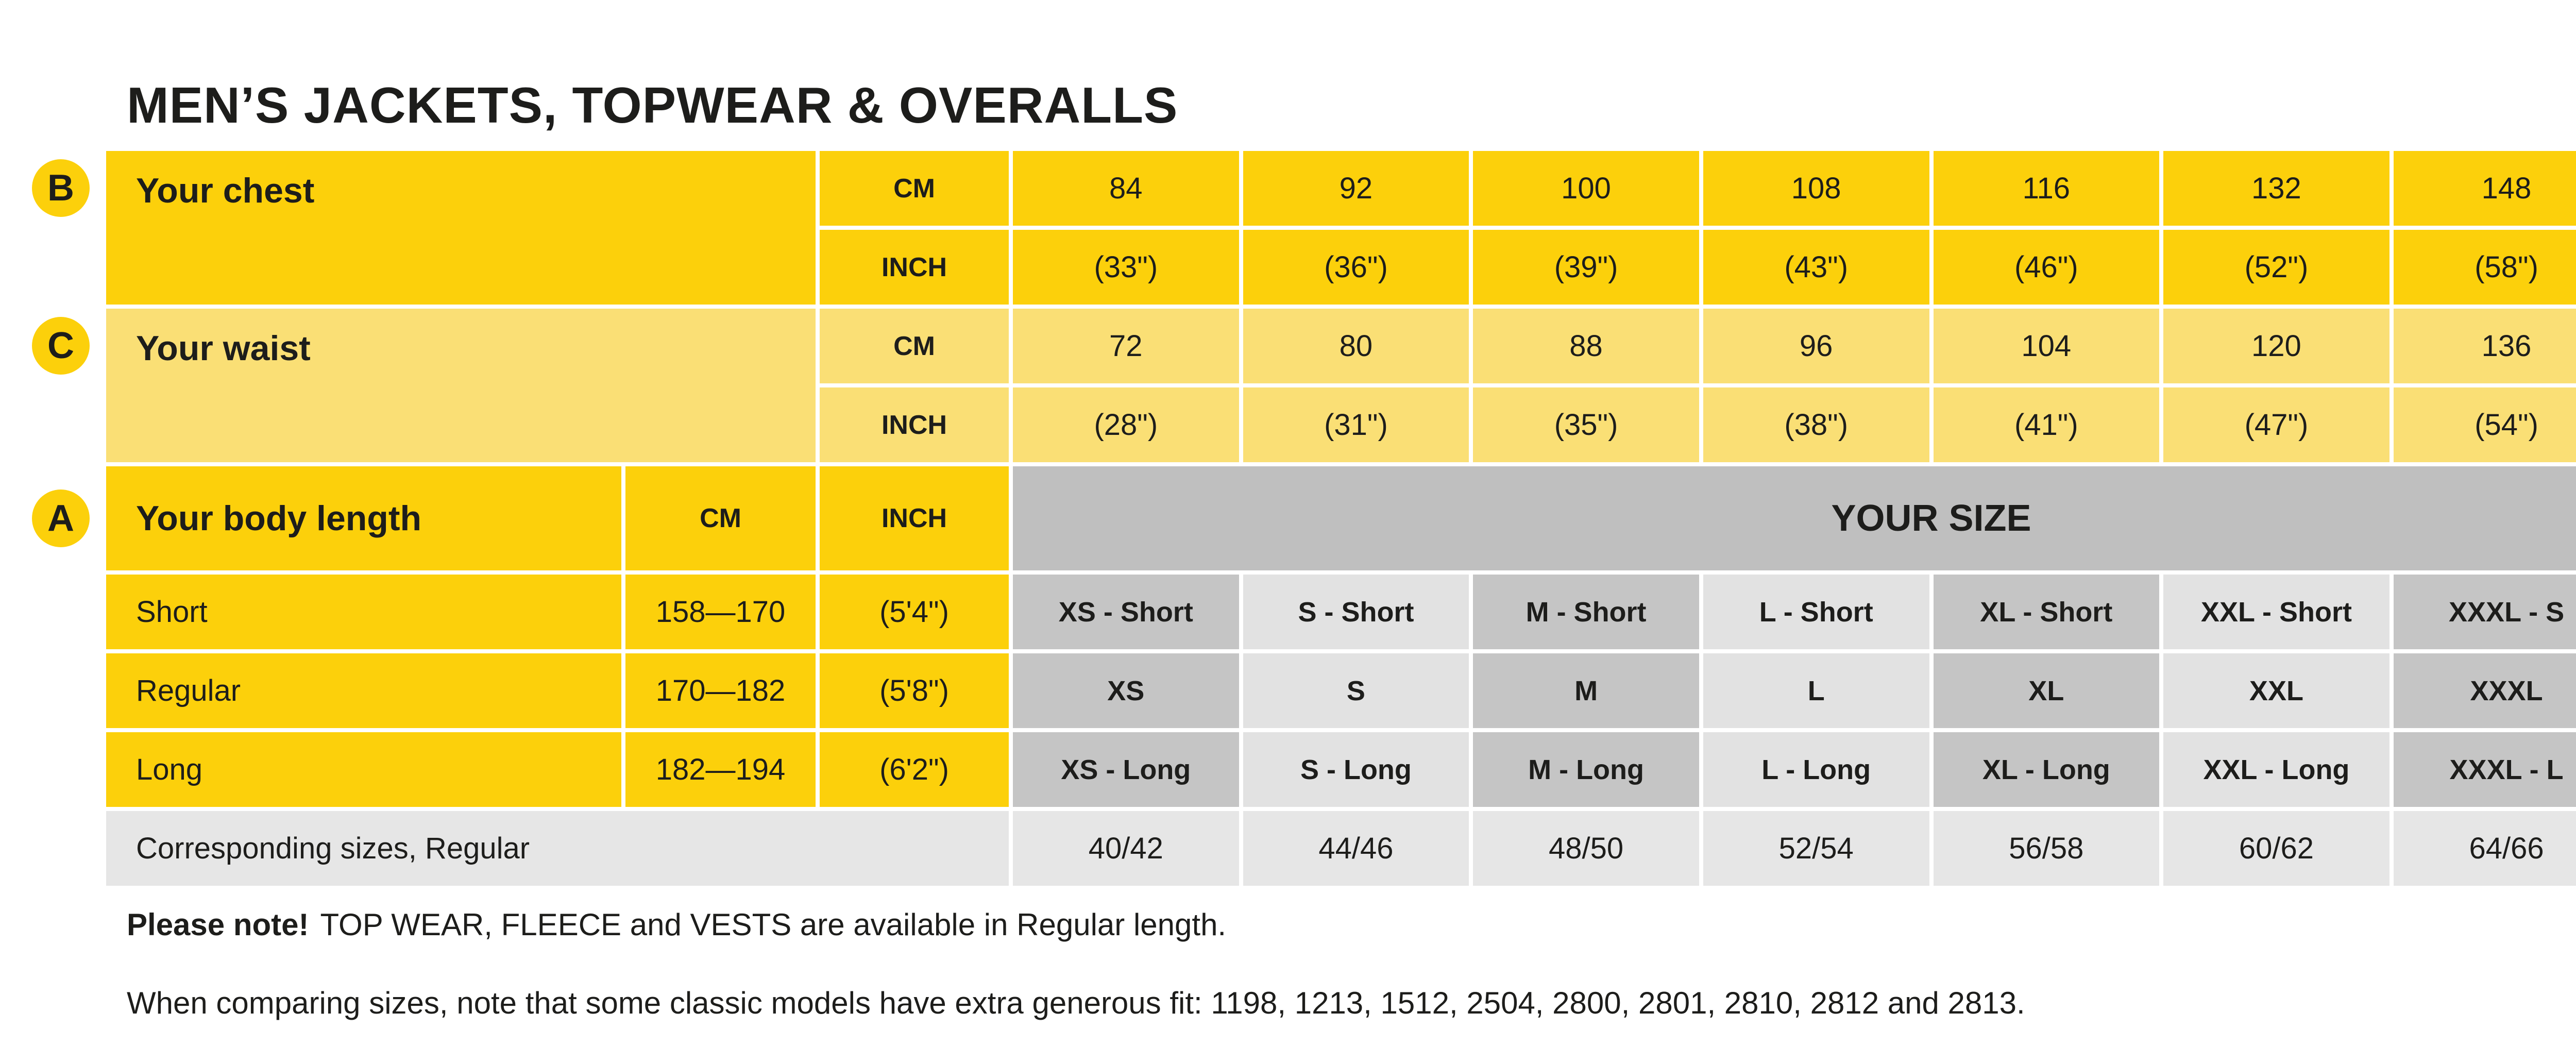 This screenshot has width=2576, height=1063. Describe the element at coordinates (1586, 690) in the screenshot. I see `size-cell: M` at that location.